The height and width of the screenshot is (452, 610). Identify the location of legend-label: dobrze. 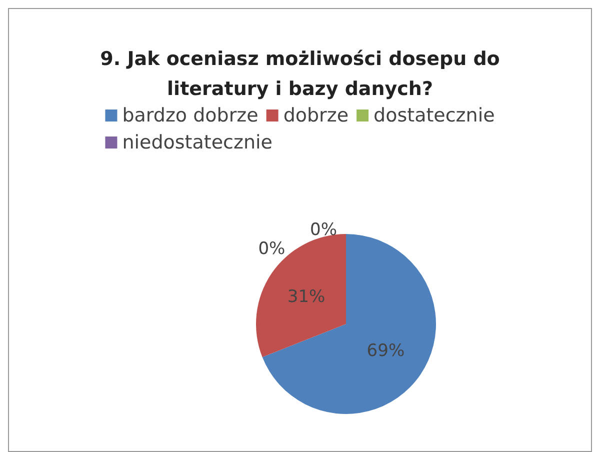
(316, 115).